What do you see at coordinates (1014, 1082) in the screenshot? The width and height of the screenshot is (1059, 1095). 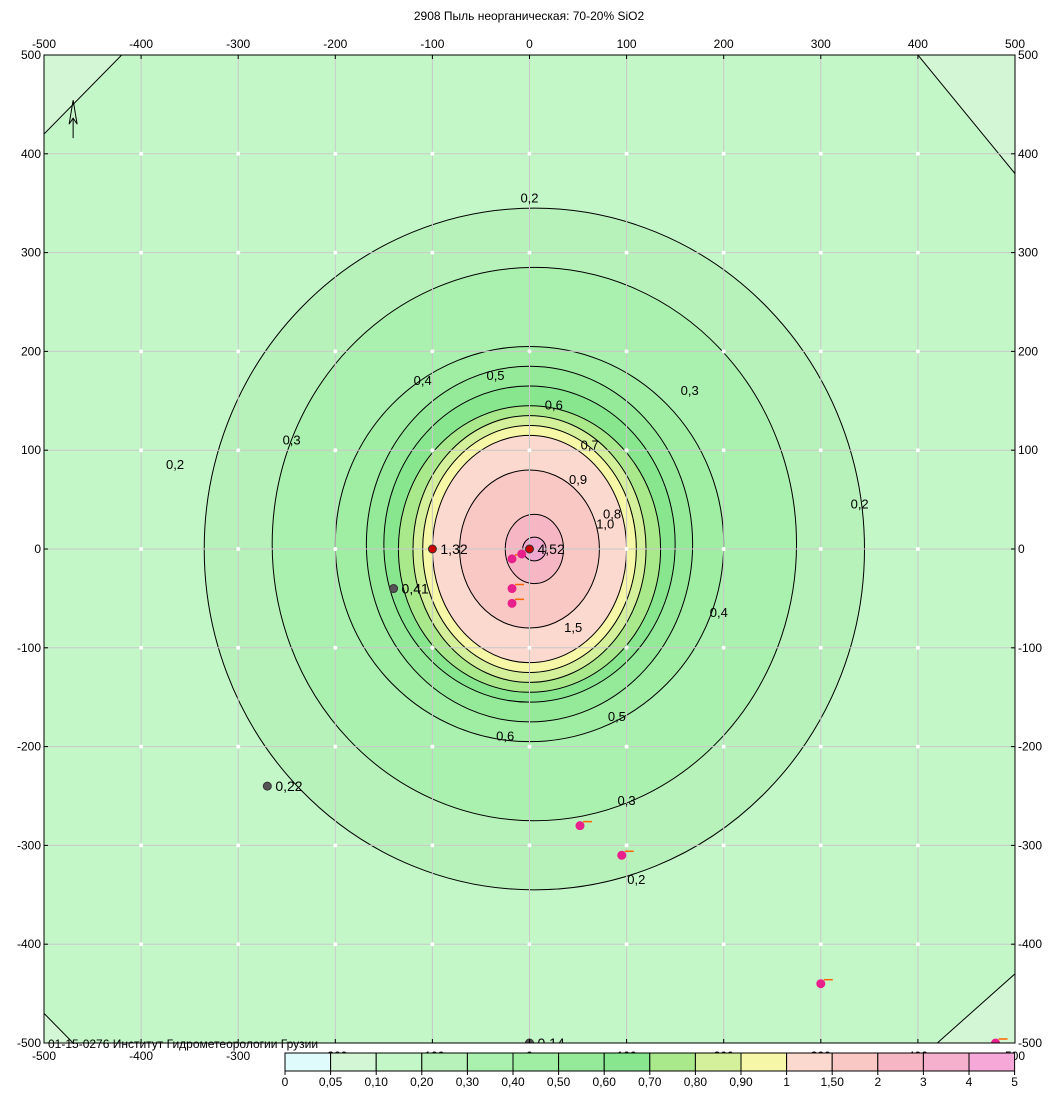 I see `legend-label: 5` at bounding box center [1014, 1082].